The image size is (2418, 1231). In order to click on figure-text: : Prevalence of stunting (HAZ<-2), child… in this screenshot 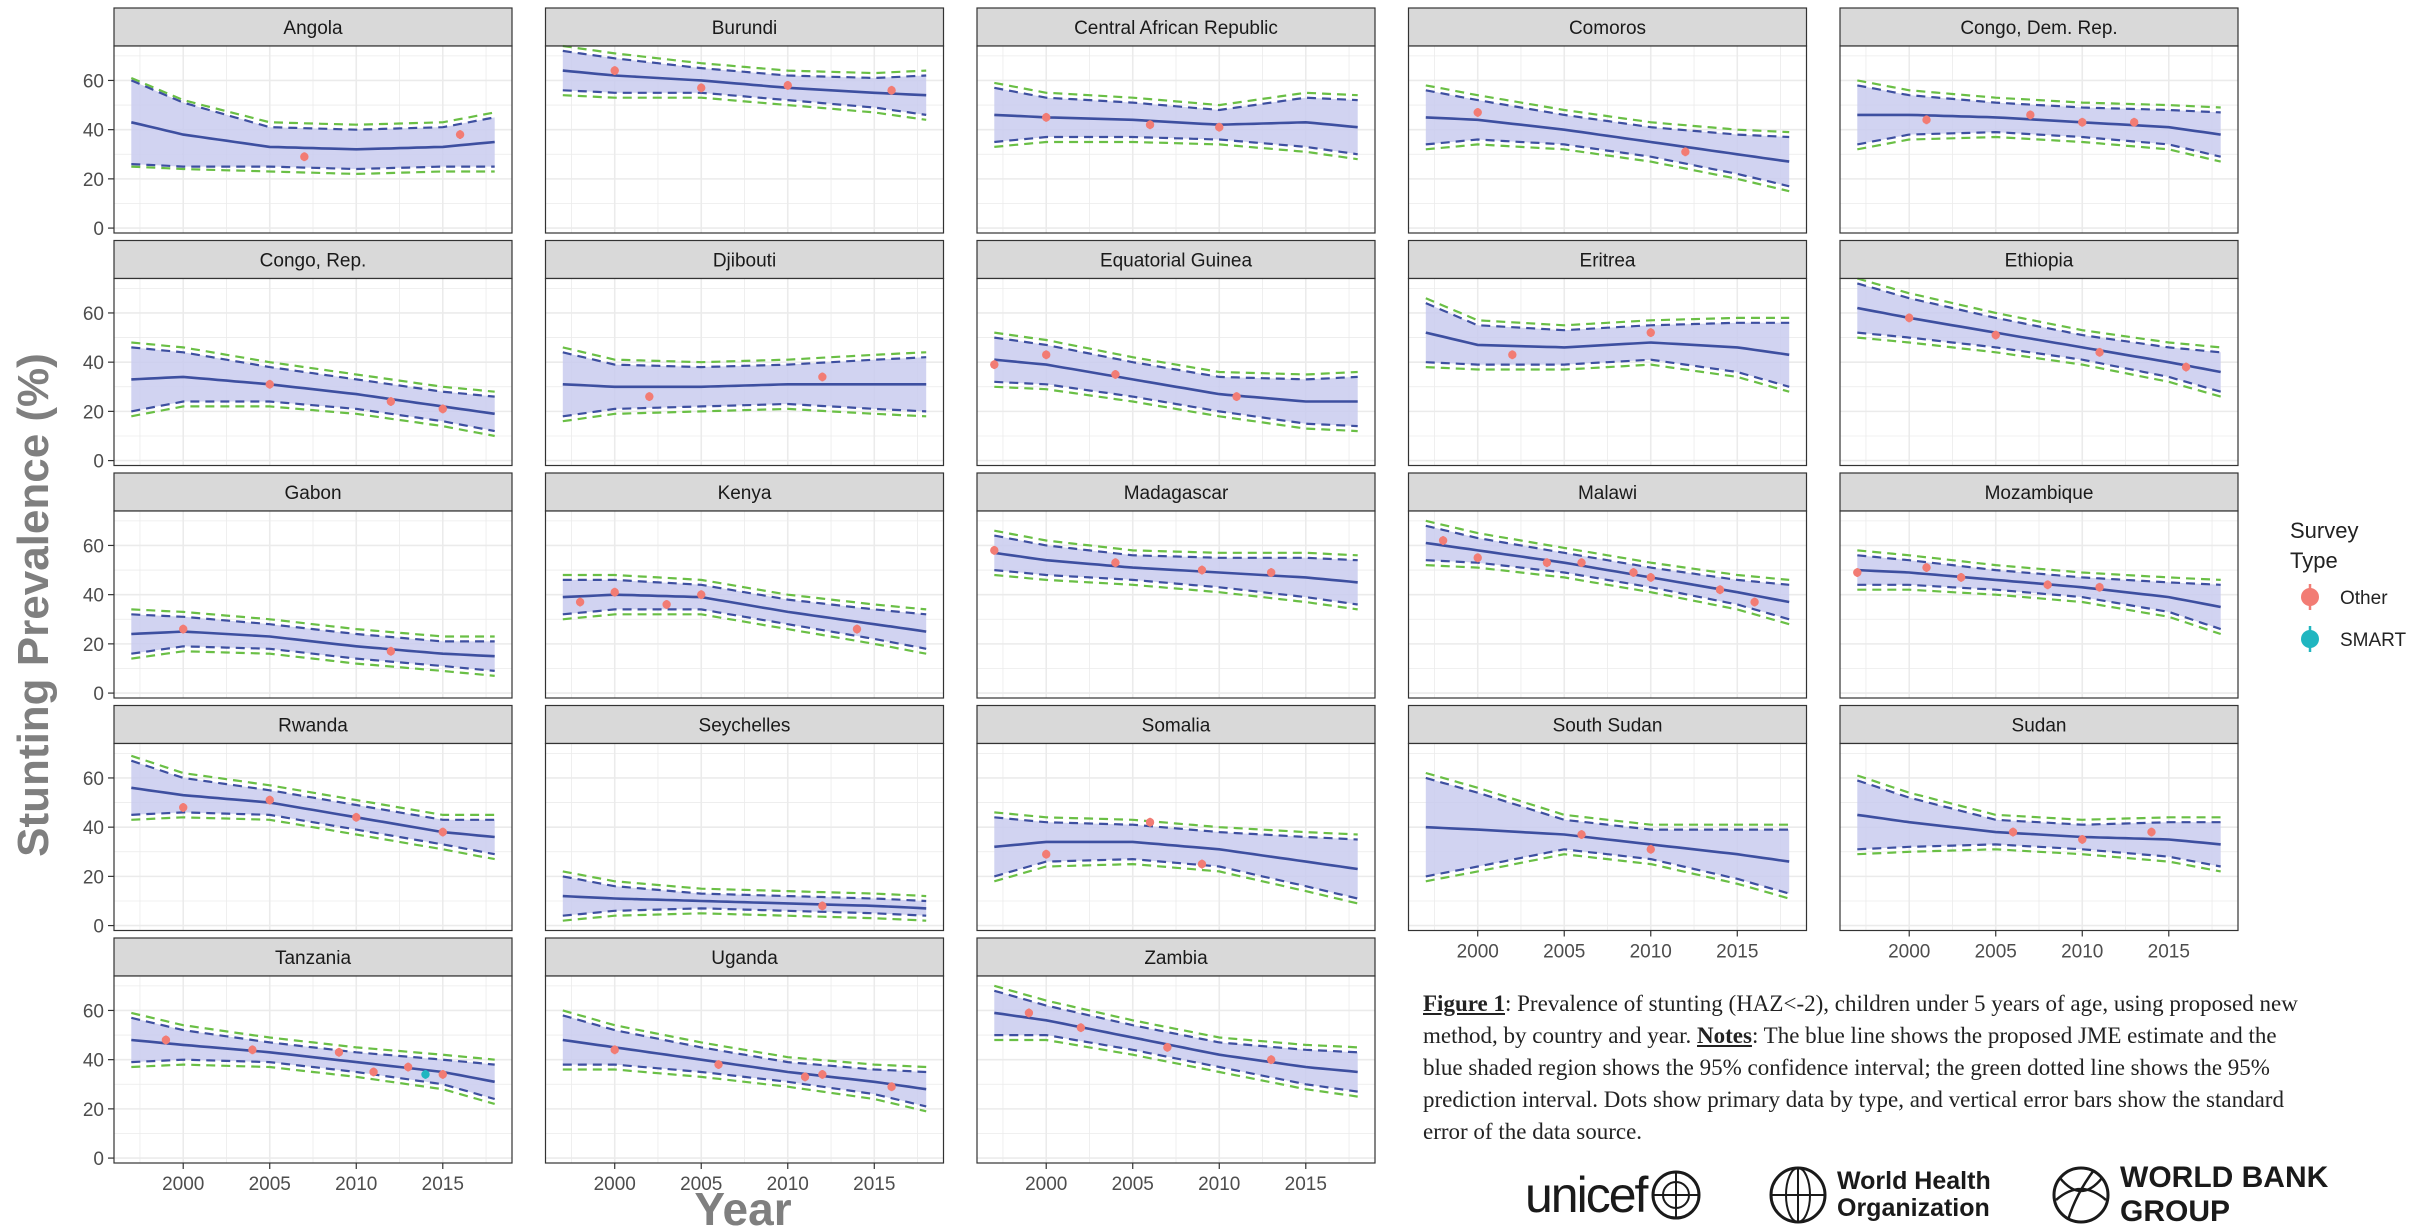, I will do `click(1860, 1019)`.